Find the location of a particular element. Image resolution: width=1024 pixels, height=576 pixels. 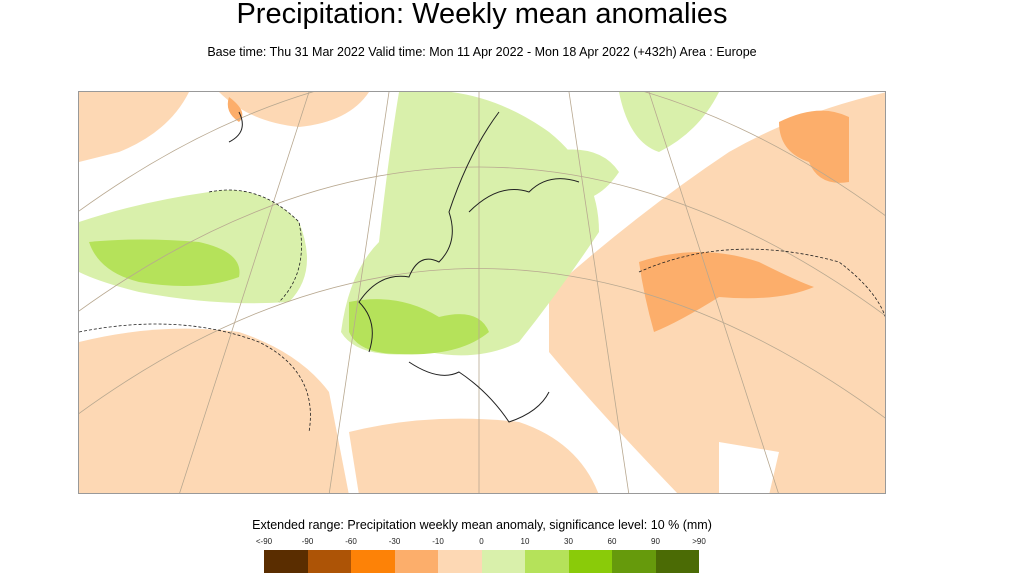

legend-label: -30 is located at coordinates (394, 541).